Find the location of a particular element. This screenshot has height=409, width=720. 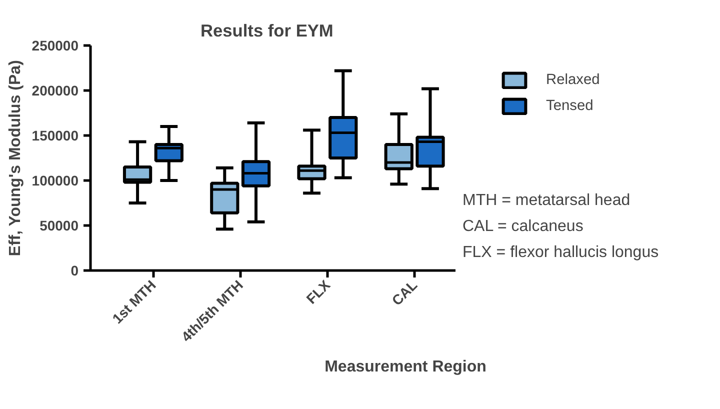

legend-label: Tensed is located at coordinates (570, 106).